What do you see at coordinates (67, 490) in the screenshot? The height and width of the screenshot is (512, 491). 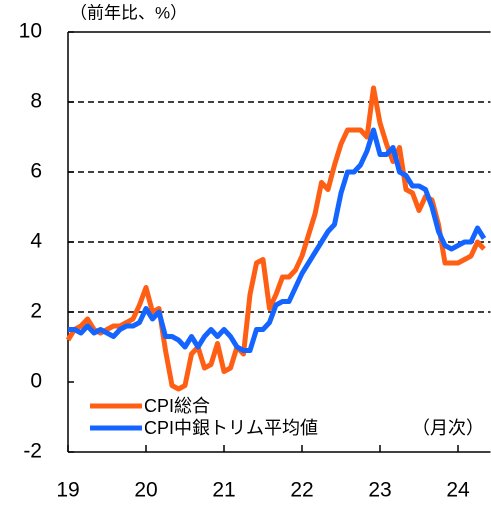 I see `x-tick-label: 19` at bounding box center [67, 490].